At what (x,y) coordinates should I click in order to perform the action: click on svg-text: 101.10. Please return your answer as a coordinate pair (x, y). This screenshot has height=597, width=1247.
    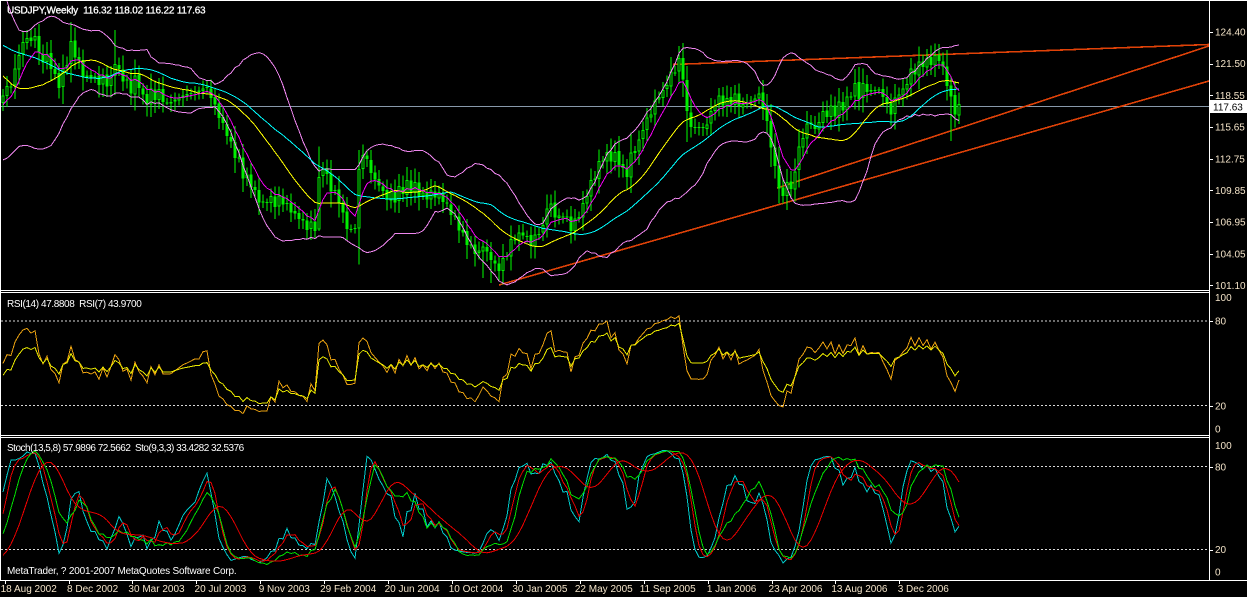
    Looking at the image, I should click on (1230, 286).